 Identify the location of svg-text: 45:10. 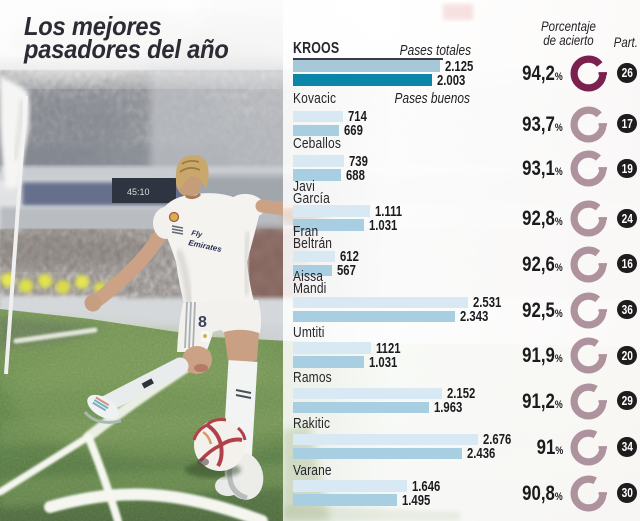
(138, 192).